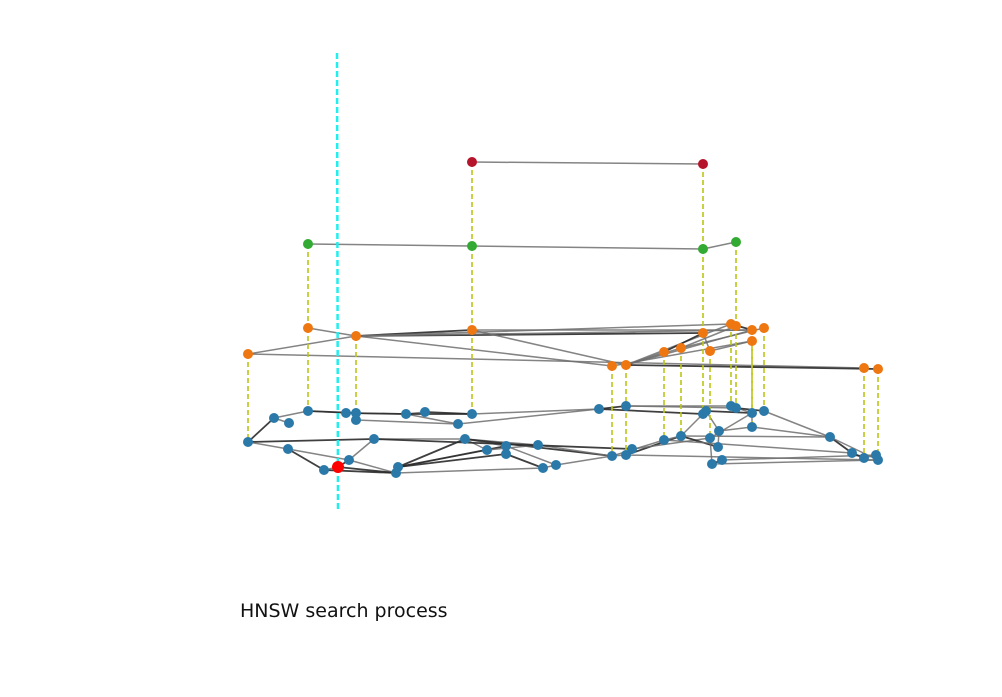  What do you see at coordinates (337, 282) in the screenshot?
I see `query-line` at bounding box center [337, 282].